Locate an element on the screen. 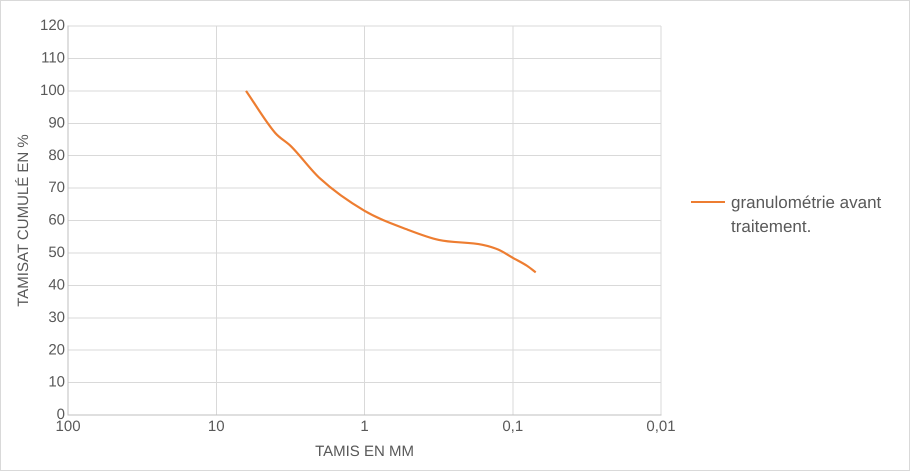 The height and width of the screenshot is (471, 910). y-tick-label: 120 is located at coordinates (53, 25).